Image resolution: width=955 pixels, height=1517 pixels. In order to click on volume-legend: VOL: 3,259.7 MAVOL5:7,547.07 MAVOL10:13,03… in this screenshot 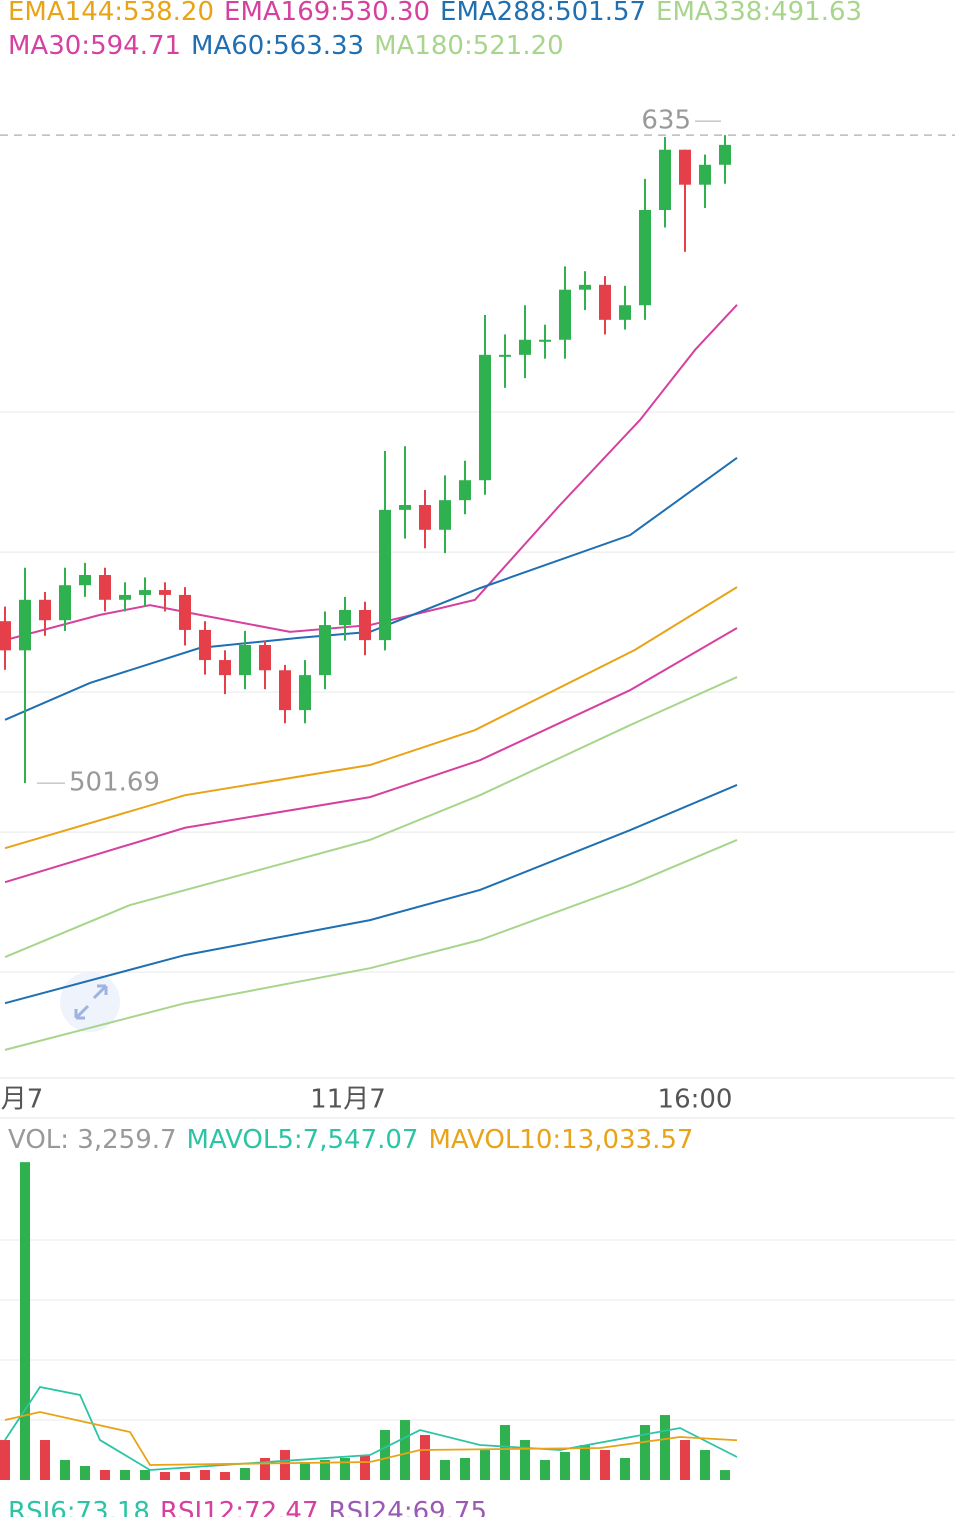, I will do `click(350, 1140)`.